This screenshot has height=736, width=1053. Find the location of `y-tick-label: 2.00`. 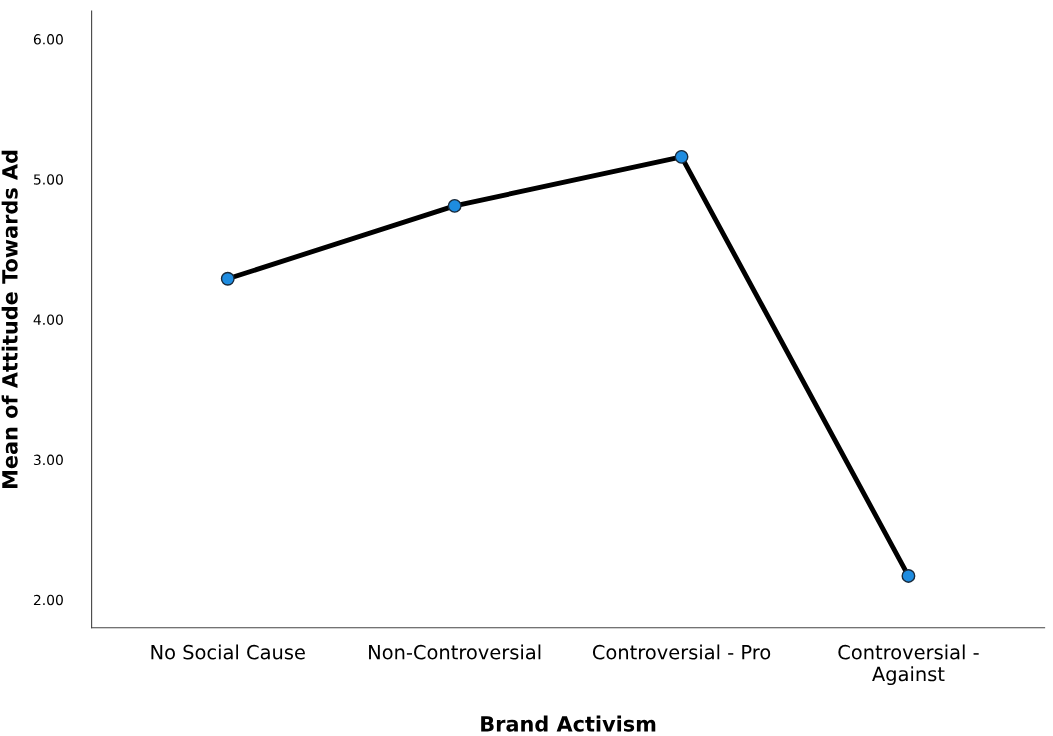

y-tick-label: 2.00 is located at coordinates (48, 600).